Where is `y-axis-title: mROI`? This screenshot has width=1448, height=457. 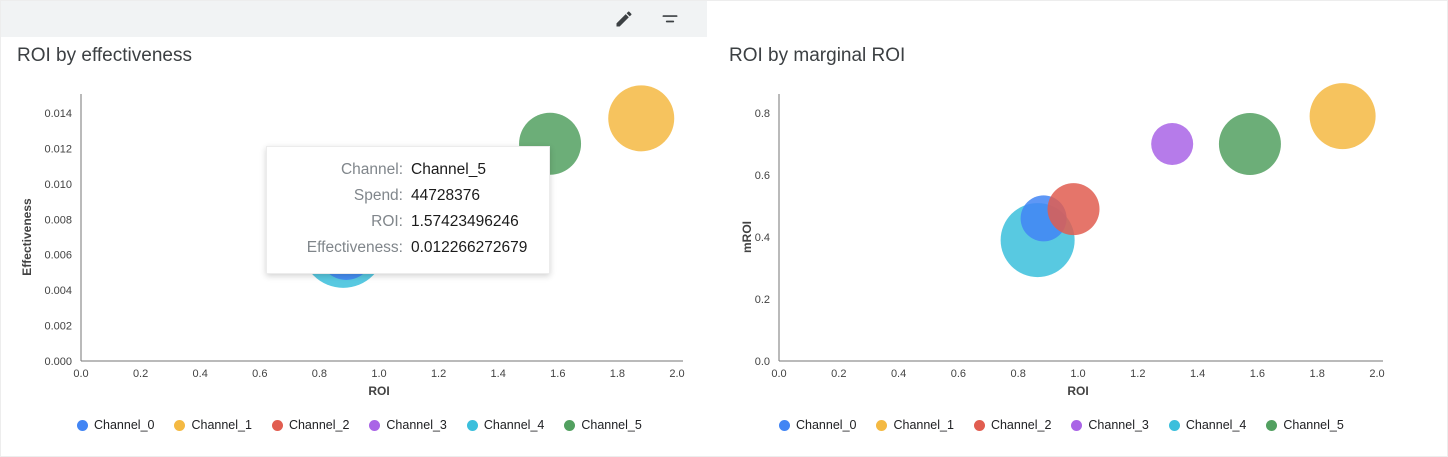 y-axis-title: mROI is located at coordinates (747, 237).